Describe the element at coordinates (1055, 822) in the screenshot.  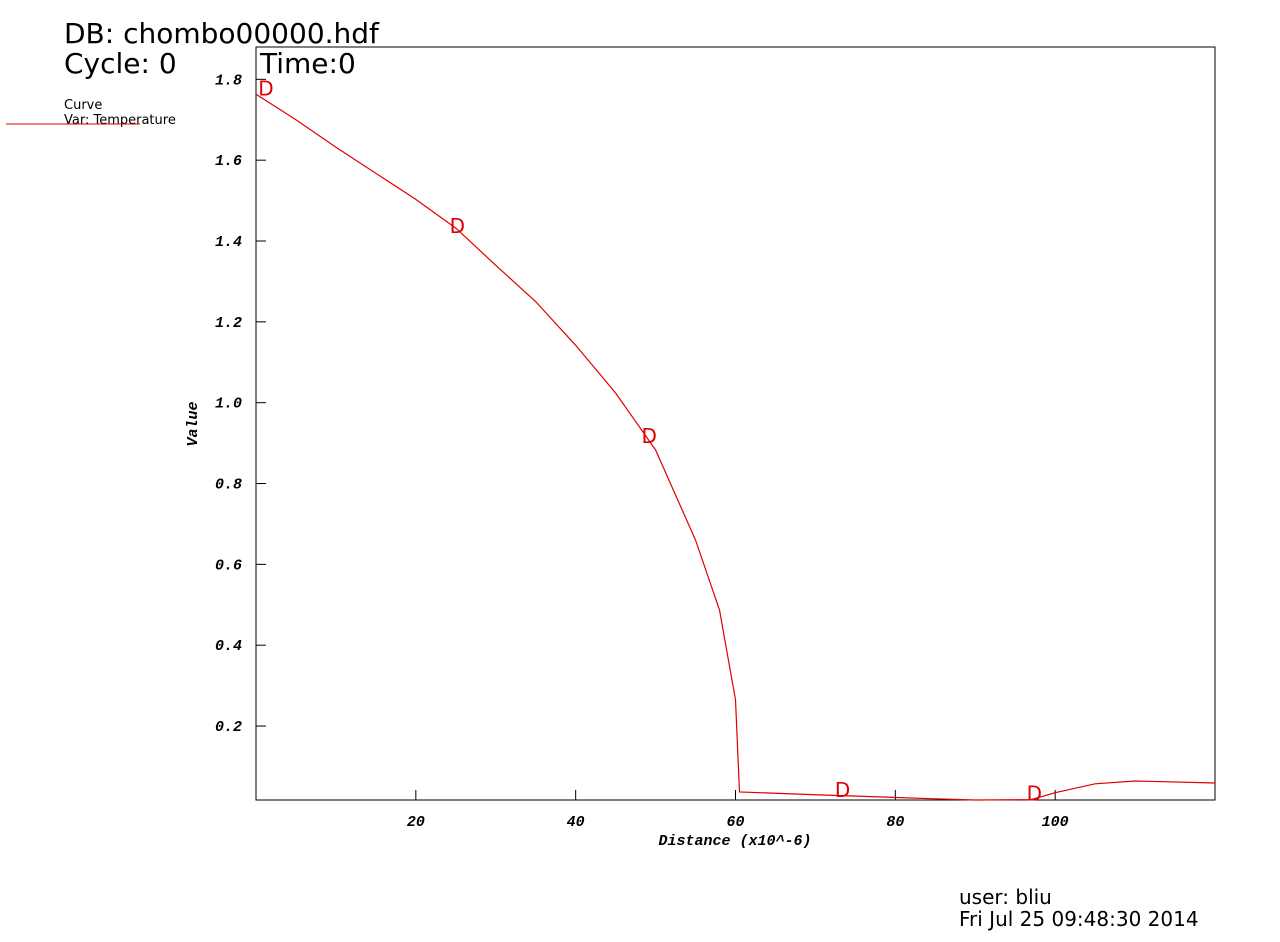
I see `x-tick-label: 100` at that location.